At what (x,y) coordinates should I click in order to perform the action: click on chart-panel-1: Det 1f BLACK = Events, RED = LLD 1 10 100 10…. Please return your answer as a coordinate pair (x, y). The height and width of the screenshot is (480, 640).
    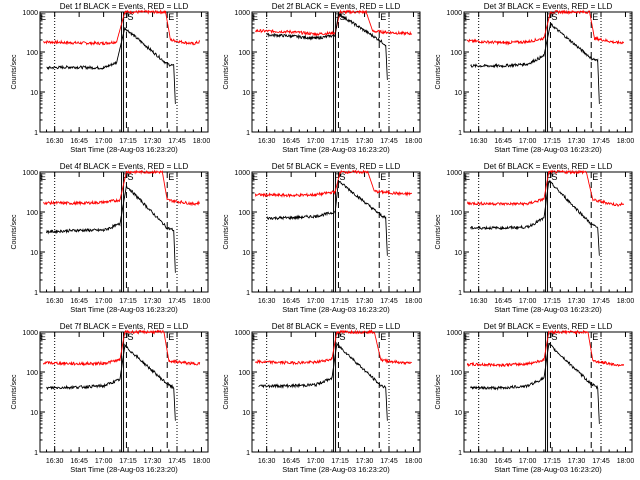
    Looking at the image, I should click on (110, 78).